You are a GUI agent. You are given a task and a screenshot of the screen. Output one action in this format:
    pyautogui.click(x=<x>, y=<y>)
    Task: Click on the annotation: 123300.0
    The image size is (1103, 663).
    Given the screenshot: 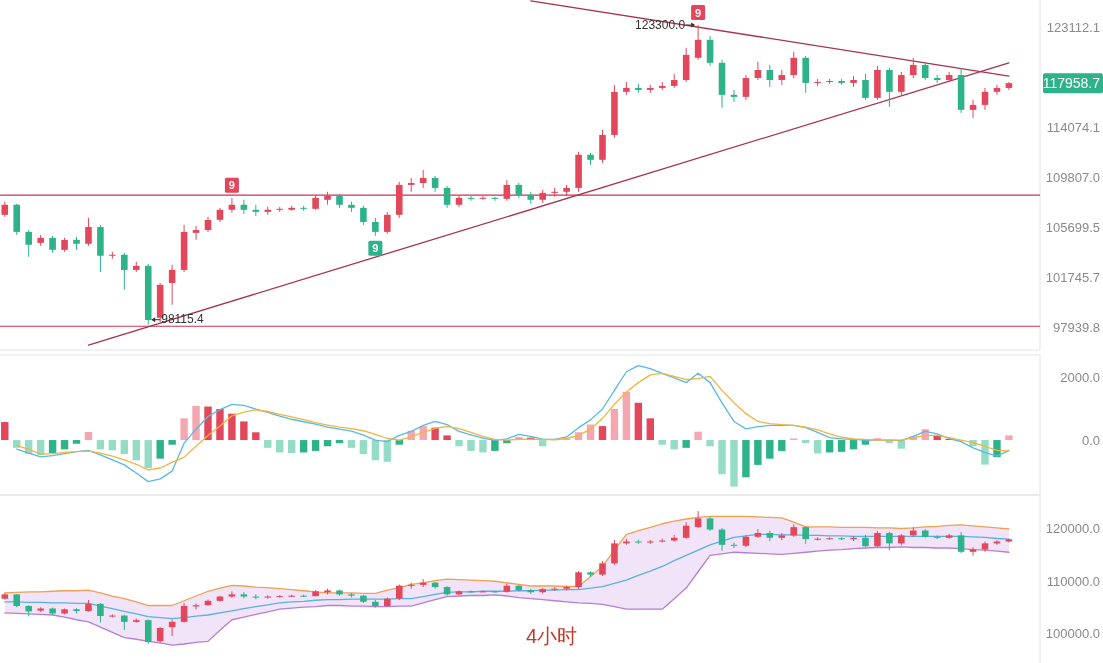 What is the action you would take?
    pyautogui.click(x=660, y=25)
    